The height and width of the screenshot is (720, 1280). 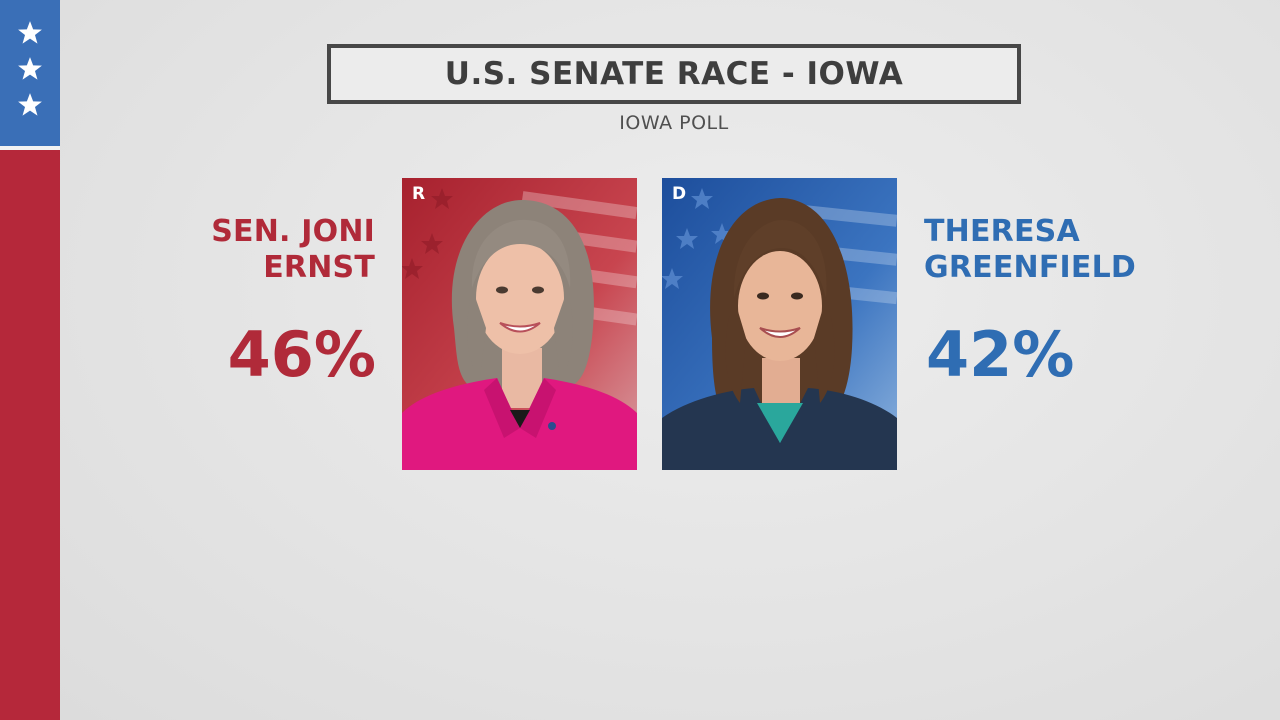 I want to click on flag-sidebar, so click(x=30, y=360).